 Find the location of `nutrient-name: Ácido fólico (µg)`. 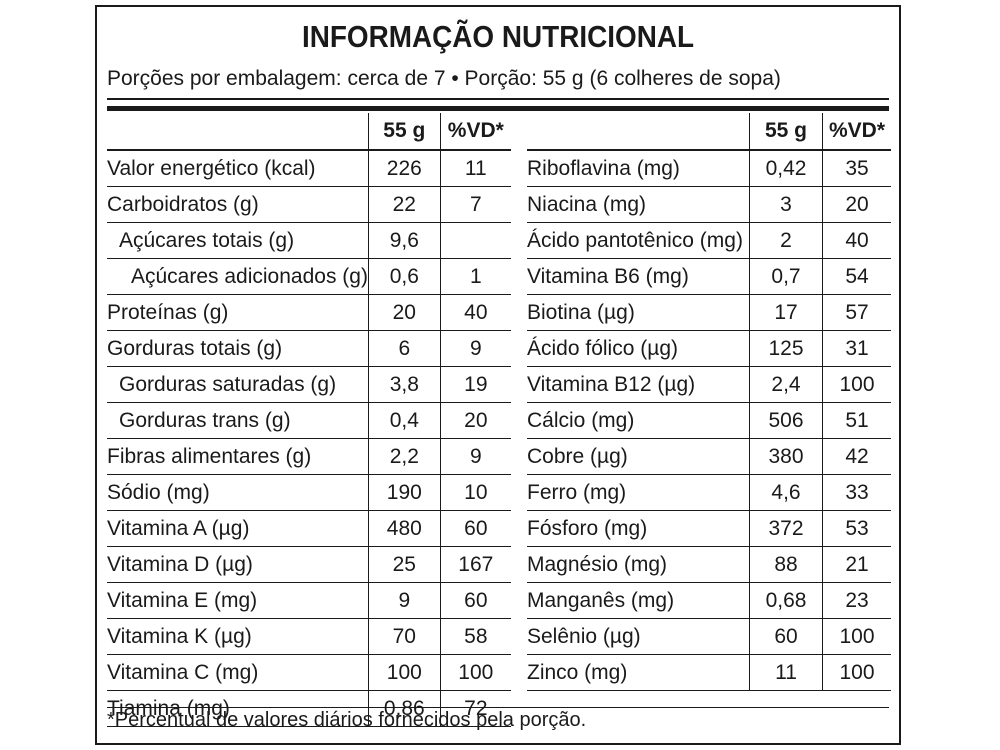

nutrient-name: Ácido fólico (µg) is located at coordinates (638, 348).